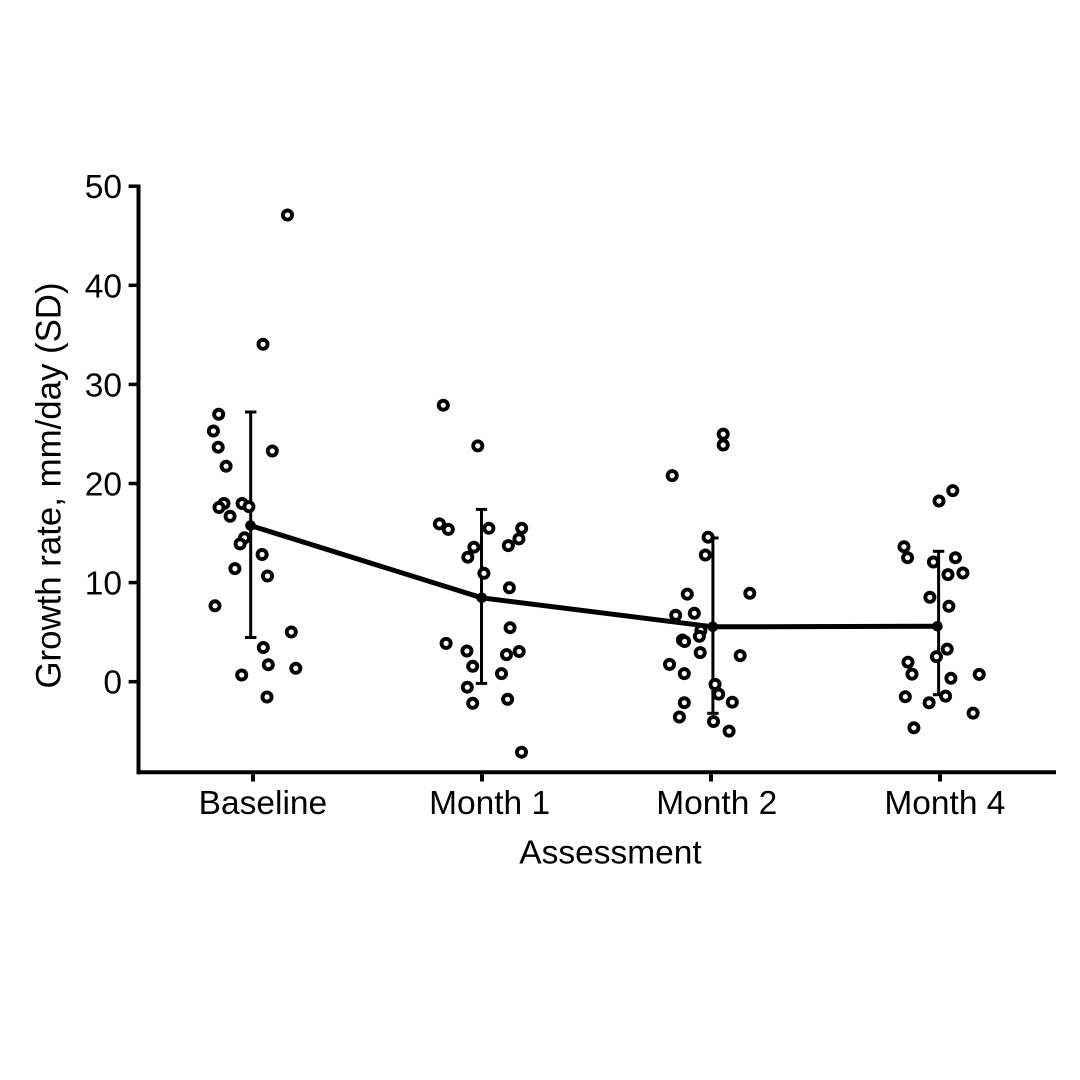  Describe the element at coordinates (944, 803) in the screenshot. I see `svg-text: Month 4` at that location.